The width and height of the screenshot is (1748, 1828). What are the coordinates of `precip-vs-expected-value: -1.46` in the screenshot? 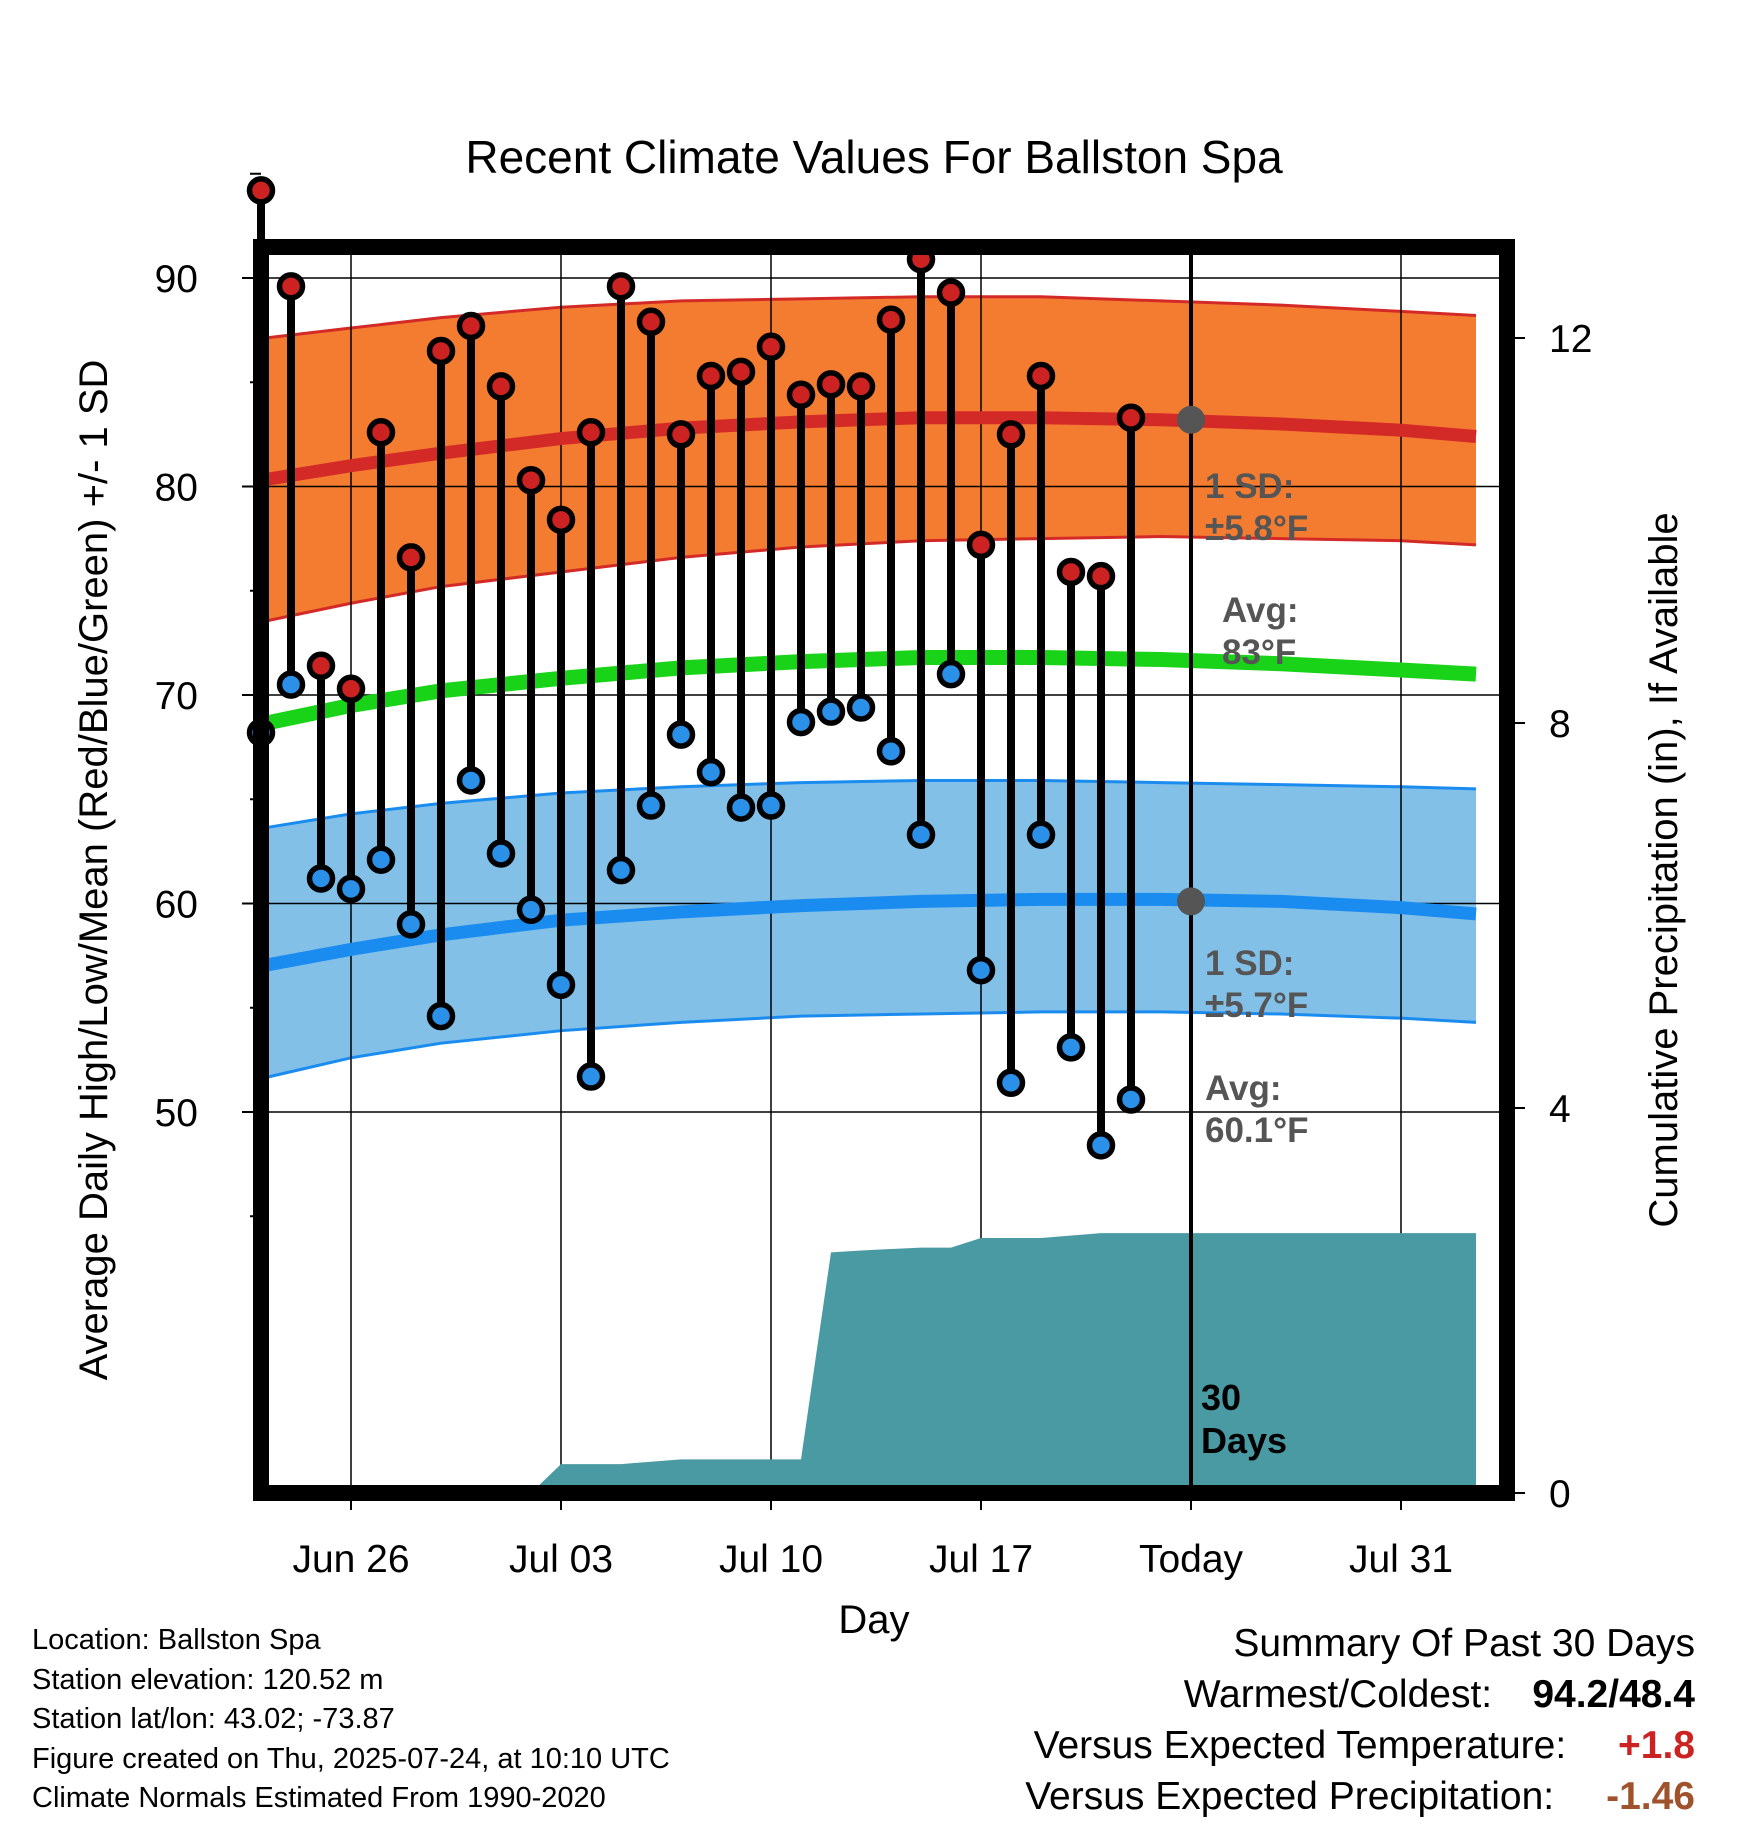 It's located at (1650, 1796).